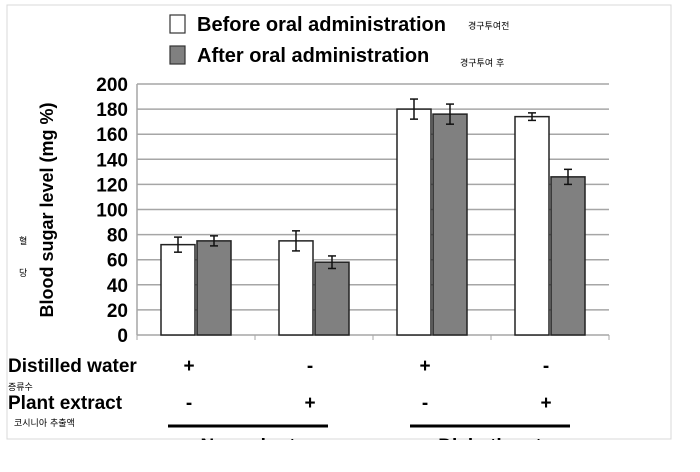 The image size is (700, 472). What do you see at coordinates (112, 85) in the screenshot?
I see `y-tick-label: 200` at bounding box center [112, 85].